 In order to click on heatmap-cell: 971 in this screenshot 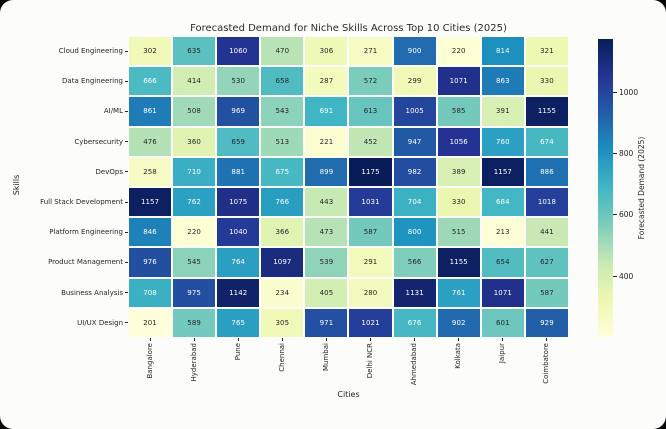, I will do `click(326, 322)`.